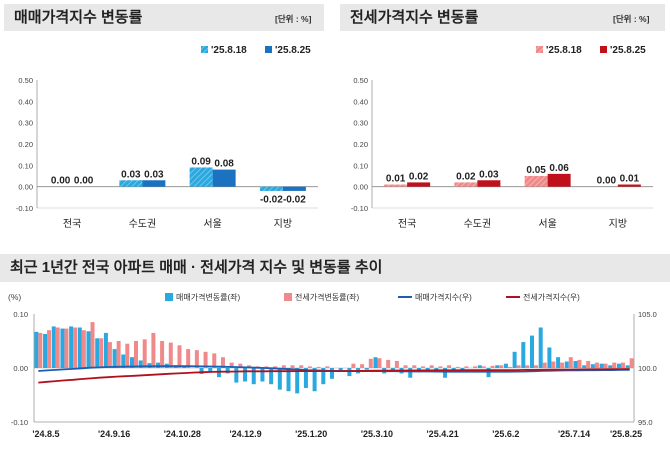 The height and width of the screenshot is (476, 670). I want to click on trend-right-tick: 105.0, so click(647, 314).